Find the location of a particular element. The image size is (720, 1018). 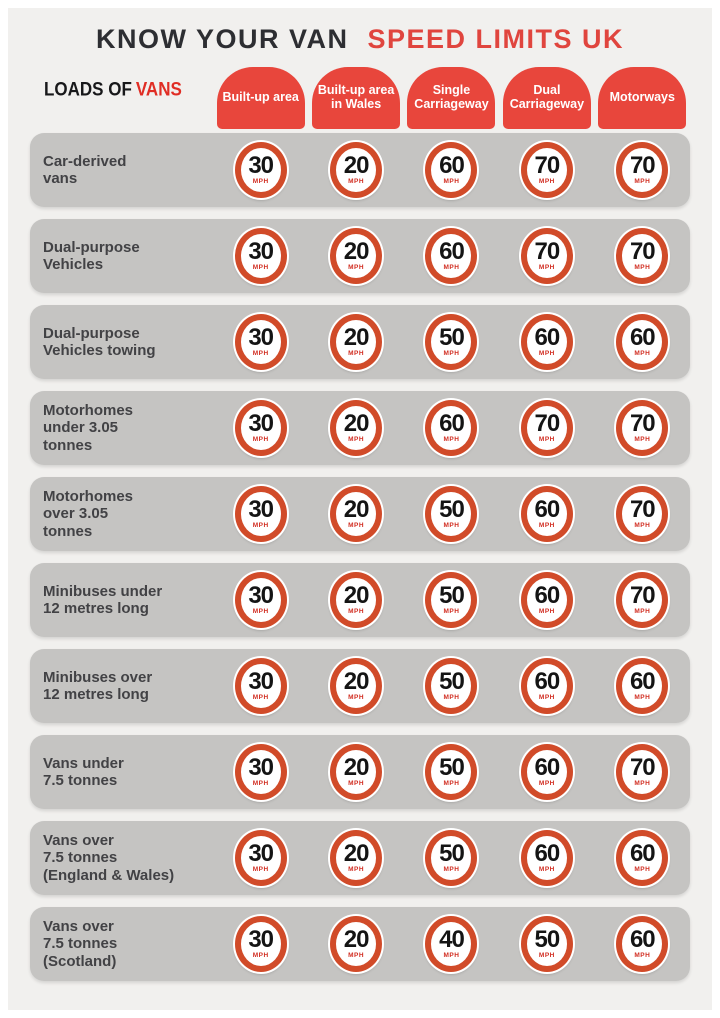

column-header-cell: Built-up area is located at coordinates (260, 98).